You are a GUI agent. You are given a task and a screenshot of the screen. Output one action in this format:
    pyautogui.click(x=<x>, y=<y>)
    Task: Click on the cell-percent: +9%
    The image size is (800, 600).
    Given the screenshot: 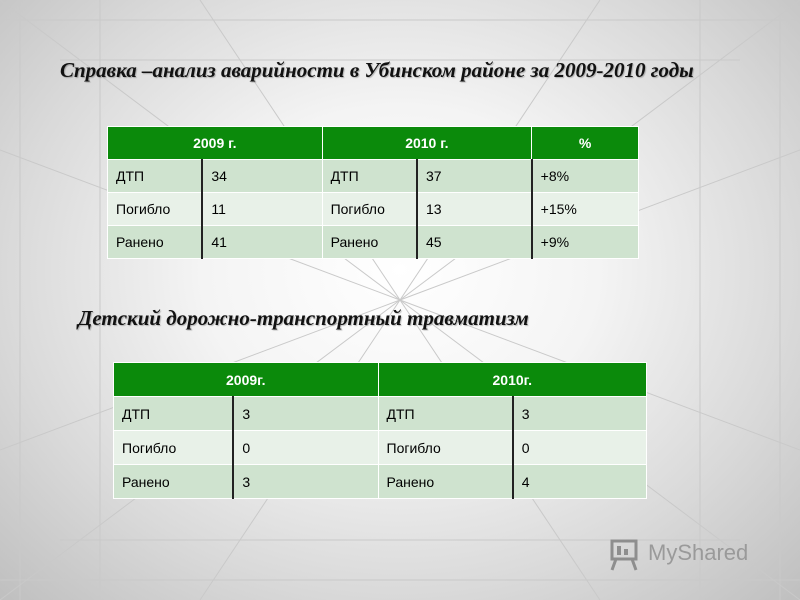 What is the action you would take?
    pyautogui.click(x=585, y=242)
    